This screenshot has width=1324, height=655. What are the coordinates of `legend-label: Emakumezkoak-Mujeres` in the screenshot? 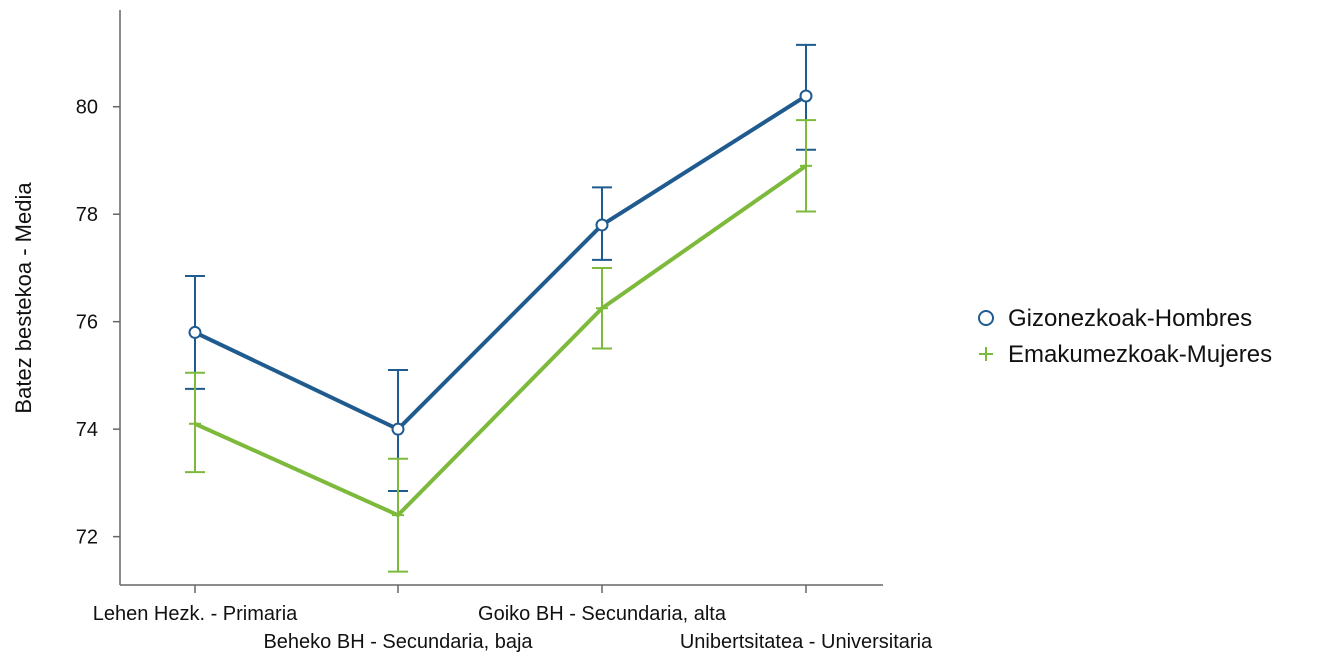 It's located at (1140, 354).